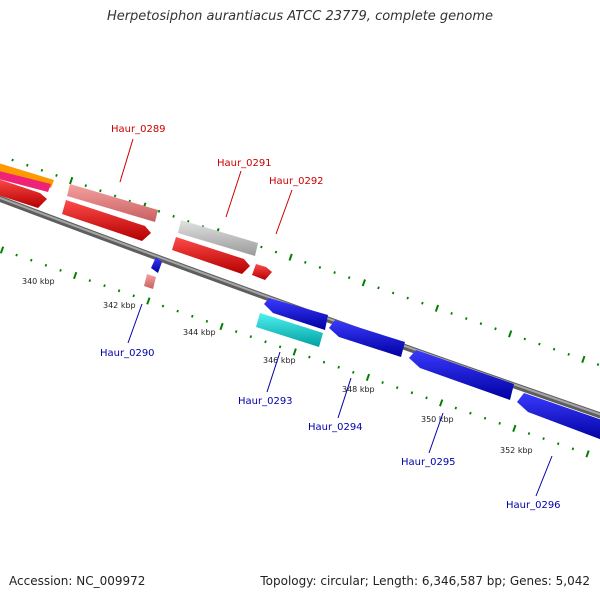 This screenshot has width=600, height=600. Describe the element at coordinates (516, 450) in the screenshot. I see `scale-label: 352 kbp` at that location.